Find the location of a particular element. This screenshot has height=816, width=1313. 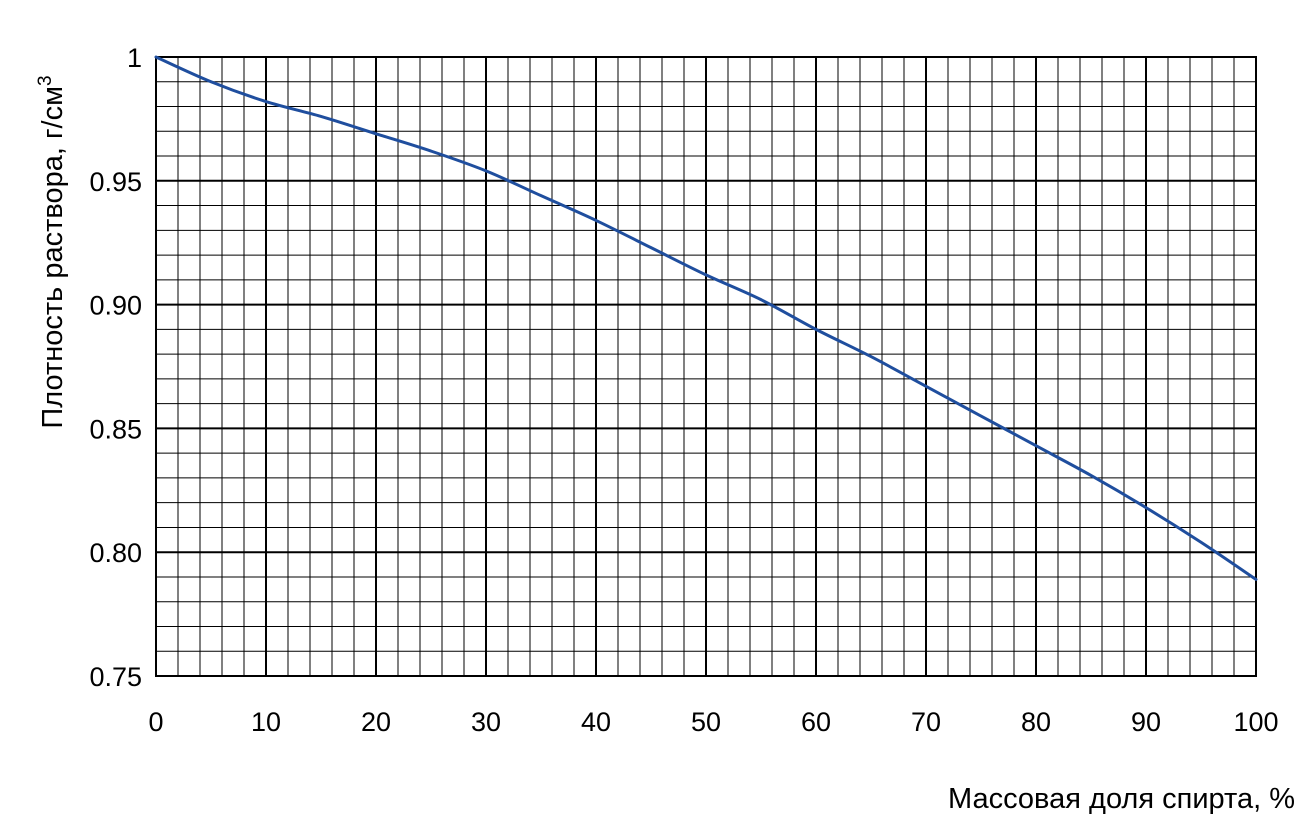

x-tick-label: 30 is located at coordinates (486, 722).